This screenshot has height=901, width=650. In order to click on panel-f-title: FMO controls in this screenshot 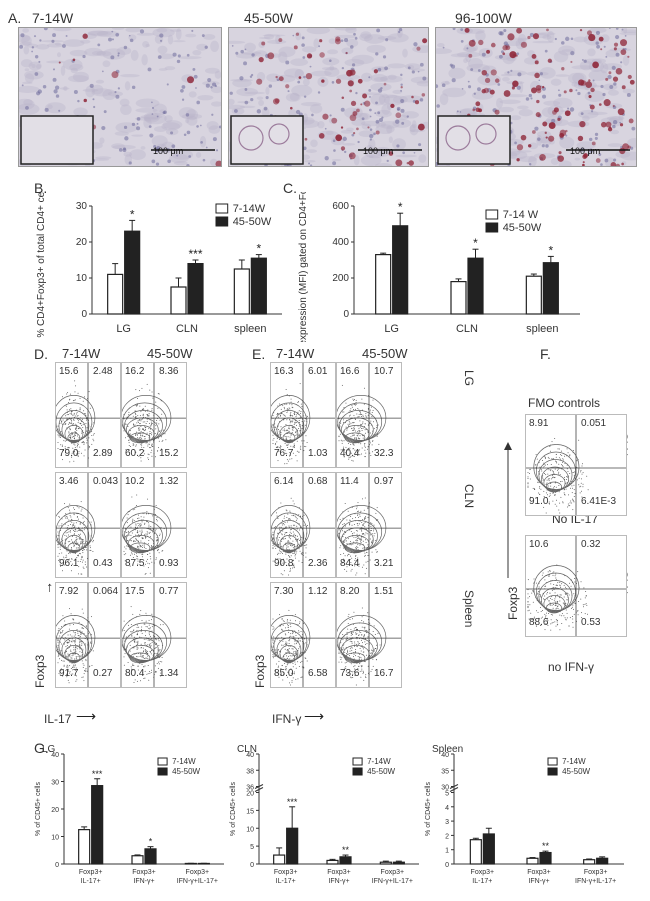, I will do `click(564, 403)`.